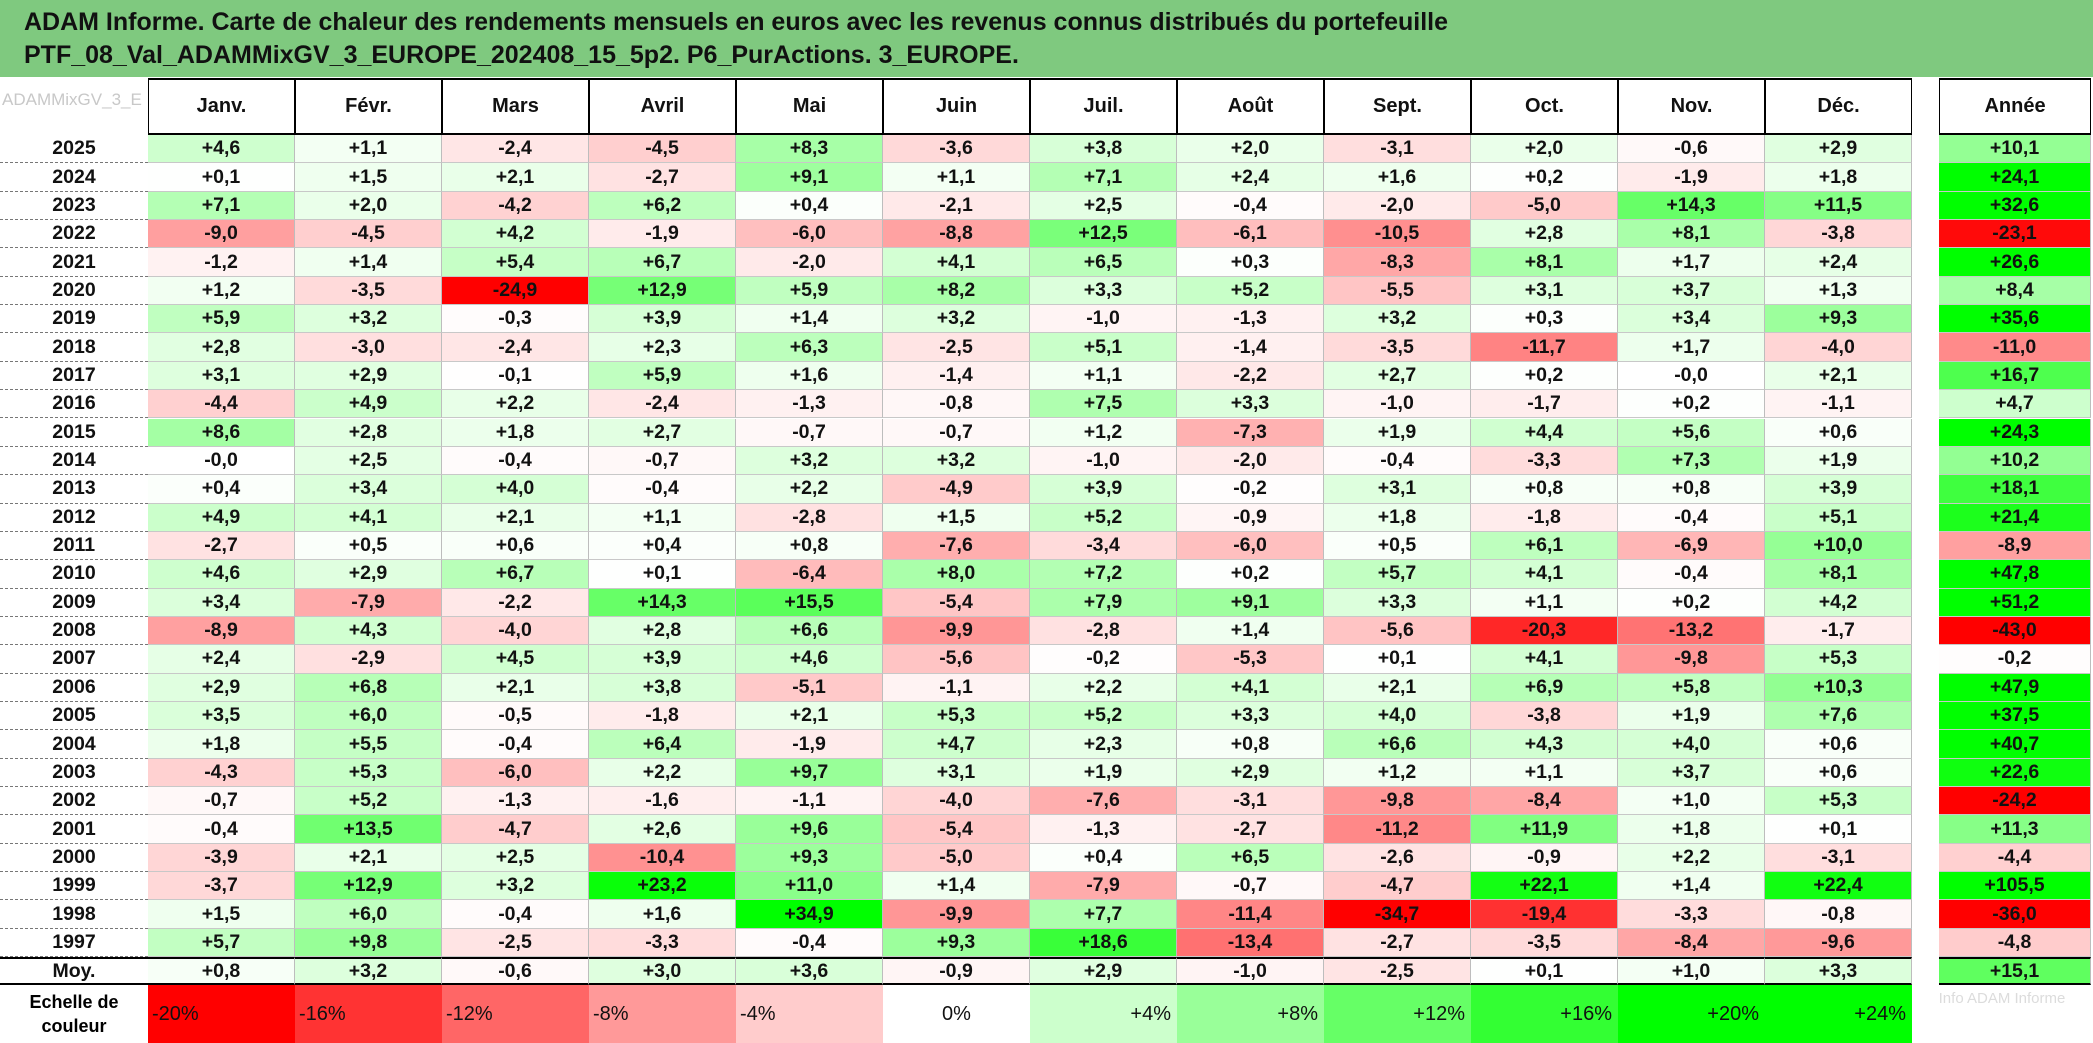 This screenshot has width=2093, height=1043. I want to click on heat-cell: +3,7, so click(1691, 773).